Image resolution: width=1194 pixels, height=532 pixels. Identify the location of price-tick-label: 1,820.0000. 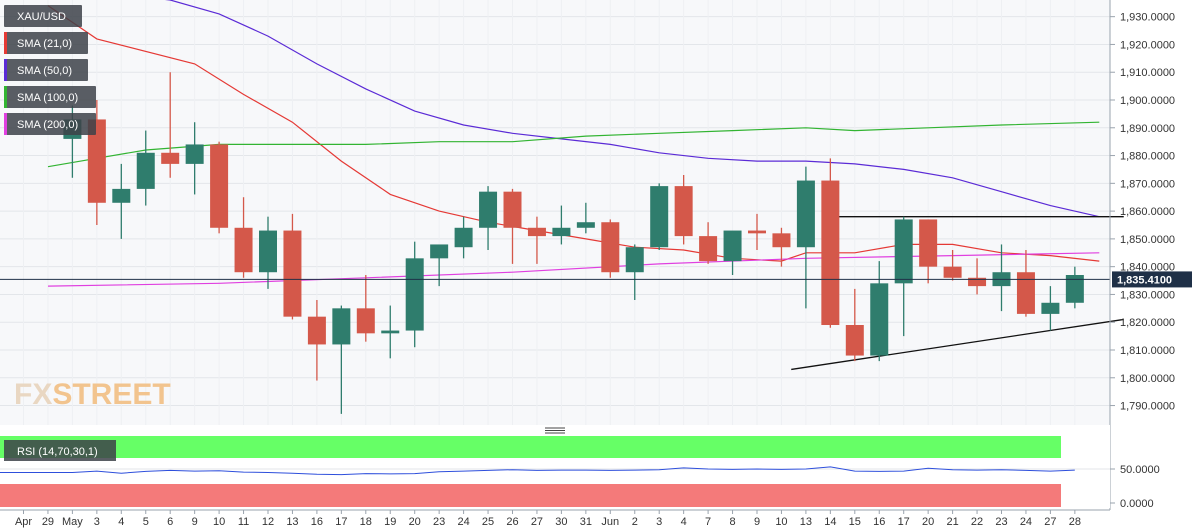
(1147, 323).